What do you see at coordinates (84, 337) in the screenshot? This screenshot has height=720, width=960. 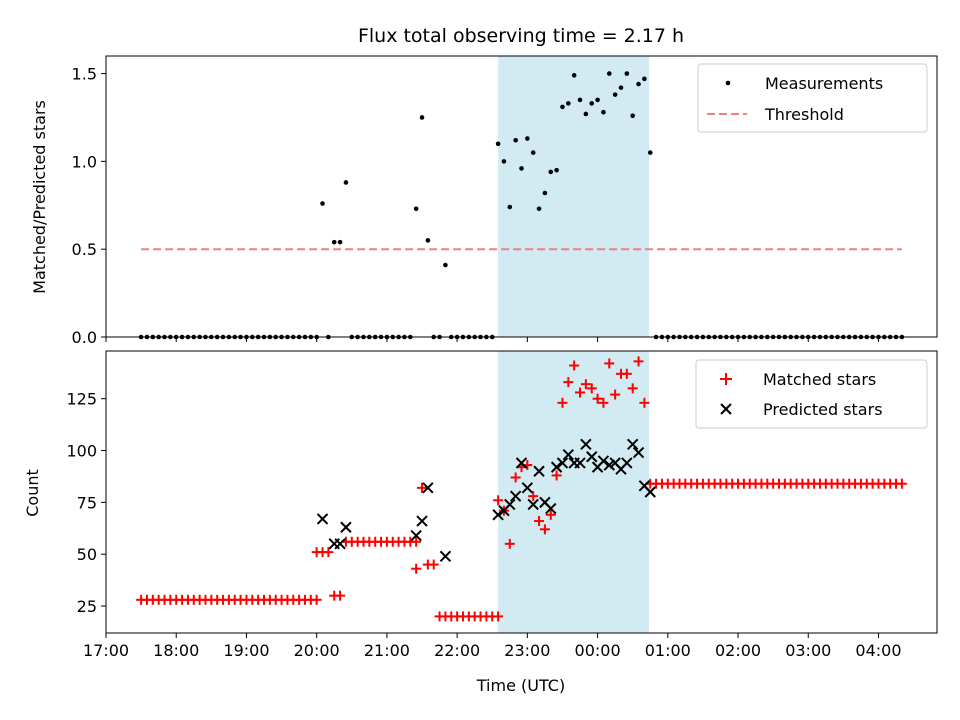 I see `y-tick-label: 0.0` at bounding box center [84, 337].